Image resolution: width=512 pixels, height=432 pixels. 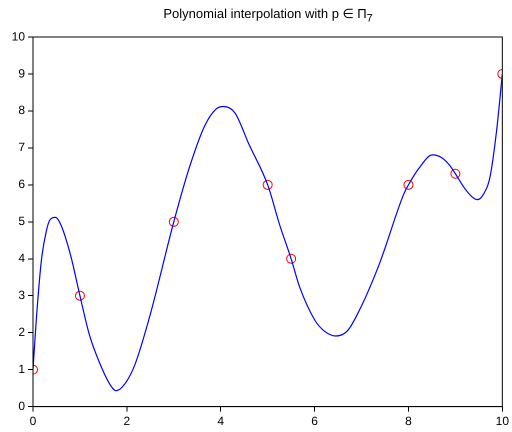 I want to click on y-tick-label: 0, so click(x=22, y=405).